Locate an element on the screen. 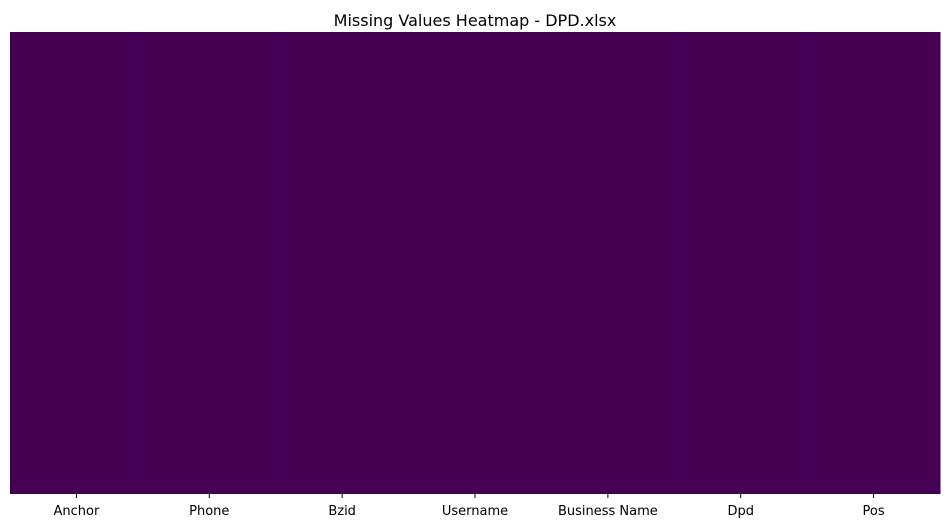 Image resolution: width=950 pixels, height=528 pixels. x-tick-label: Username is located at coordinates (475, 511).